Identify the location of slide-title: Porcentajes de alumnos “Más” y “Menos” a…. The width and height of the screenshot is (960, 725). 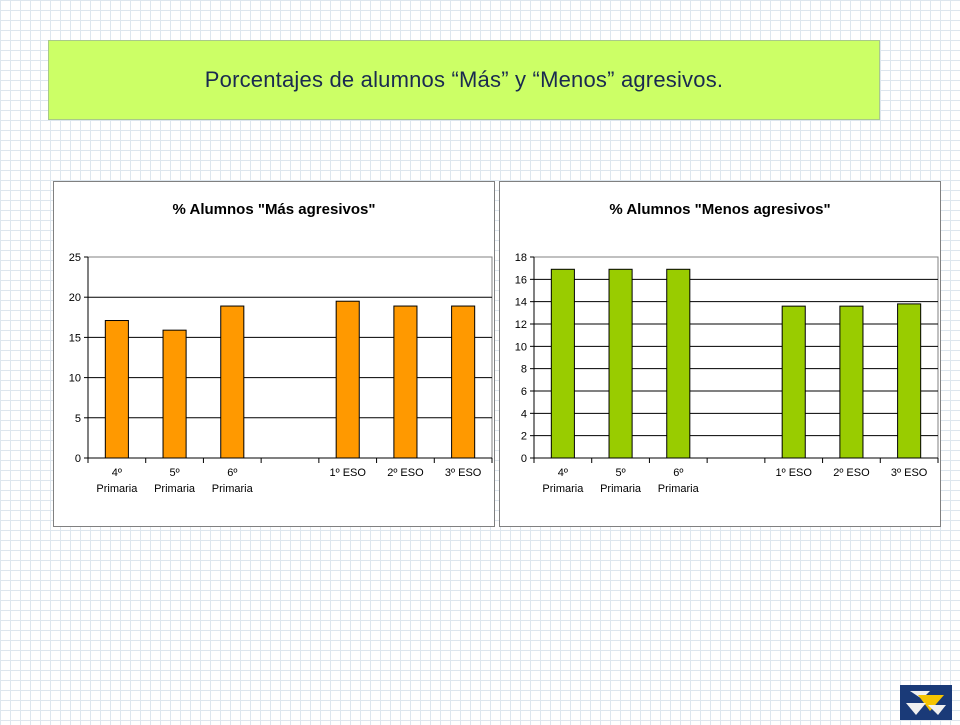
(464, 79).